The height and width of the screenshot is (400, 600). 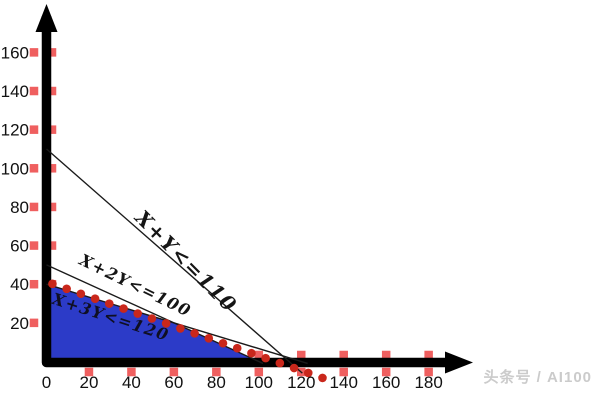 I want to click on x-tick-label: 120, so click(x=301, y=382).